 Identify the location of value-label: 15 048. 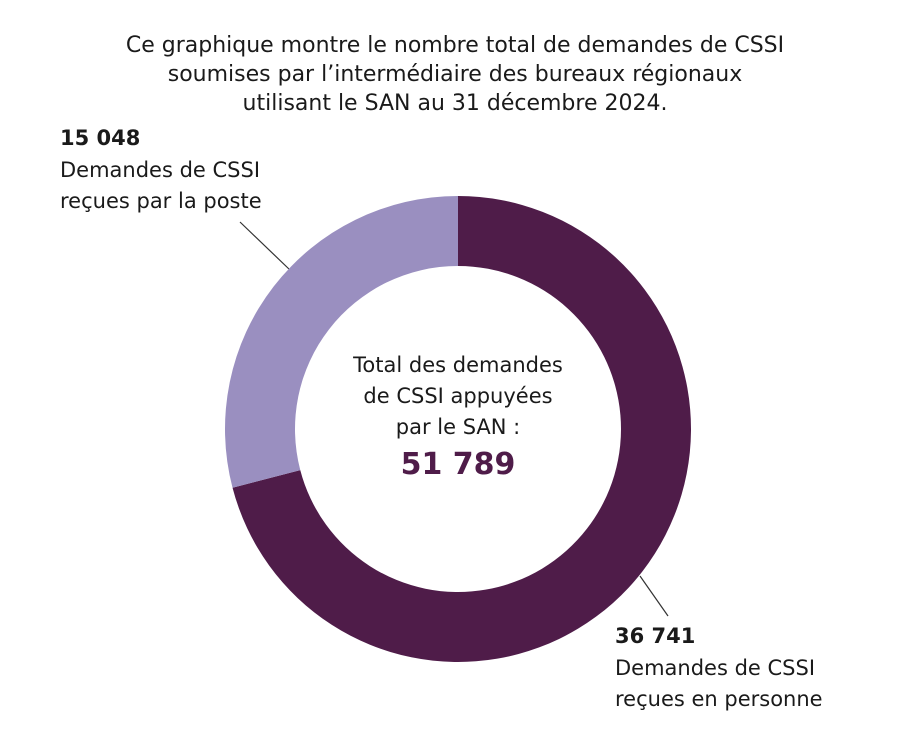
(100, 138).